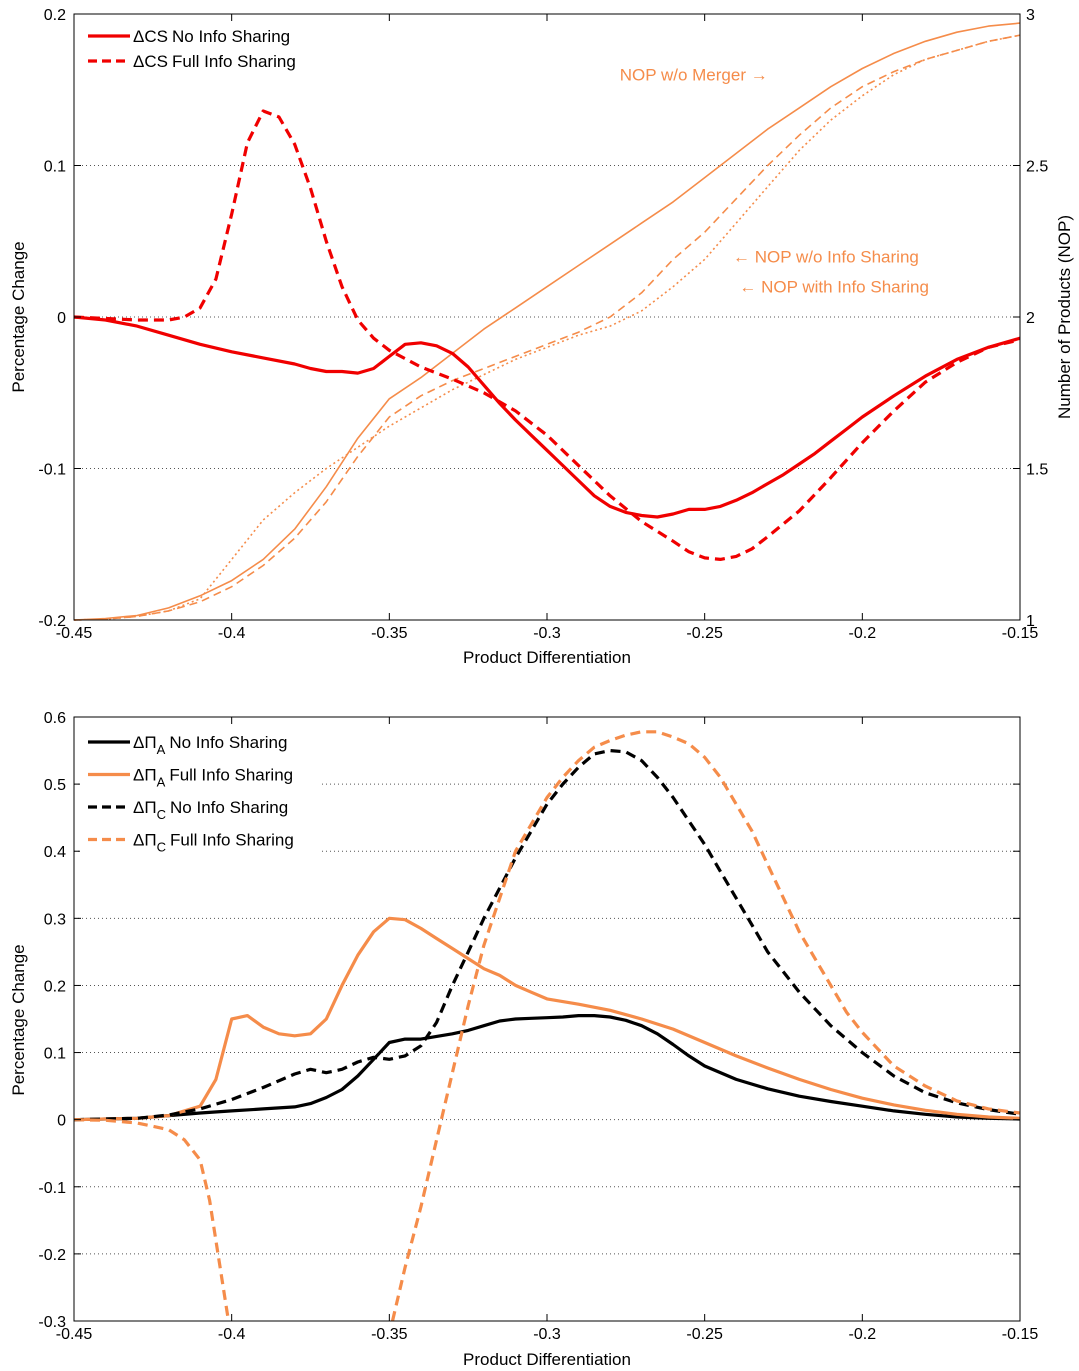 The width and height of the screenshot is (1079, 1371). I want to click on legend-entry: ΔCS No Info Sharing, so click(211, 36).